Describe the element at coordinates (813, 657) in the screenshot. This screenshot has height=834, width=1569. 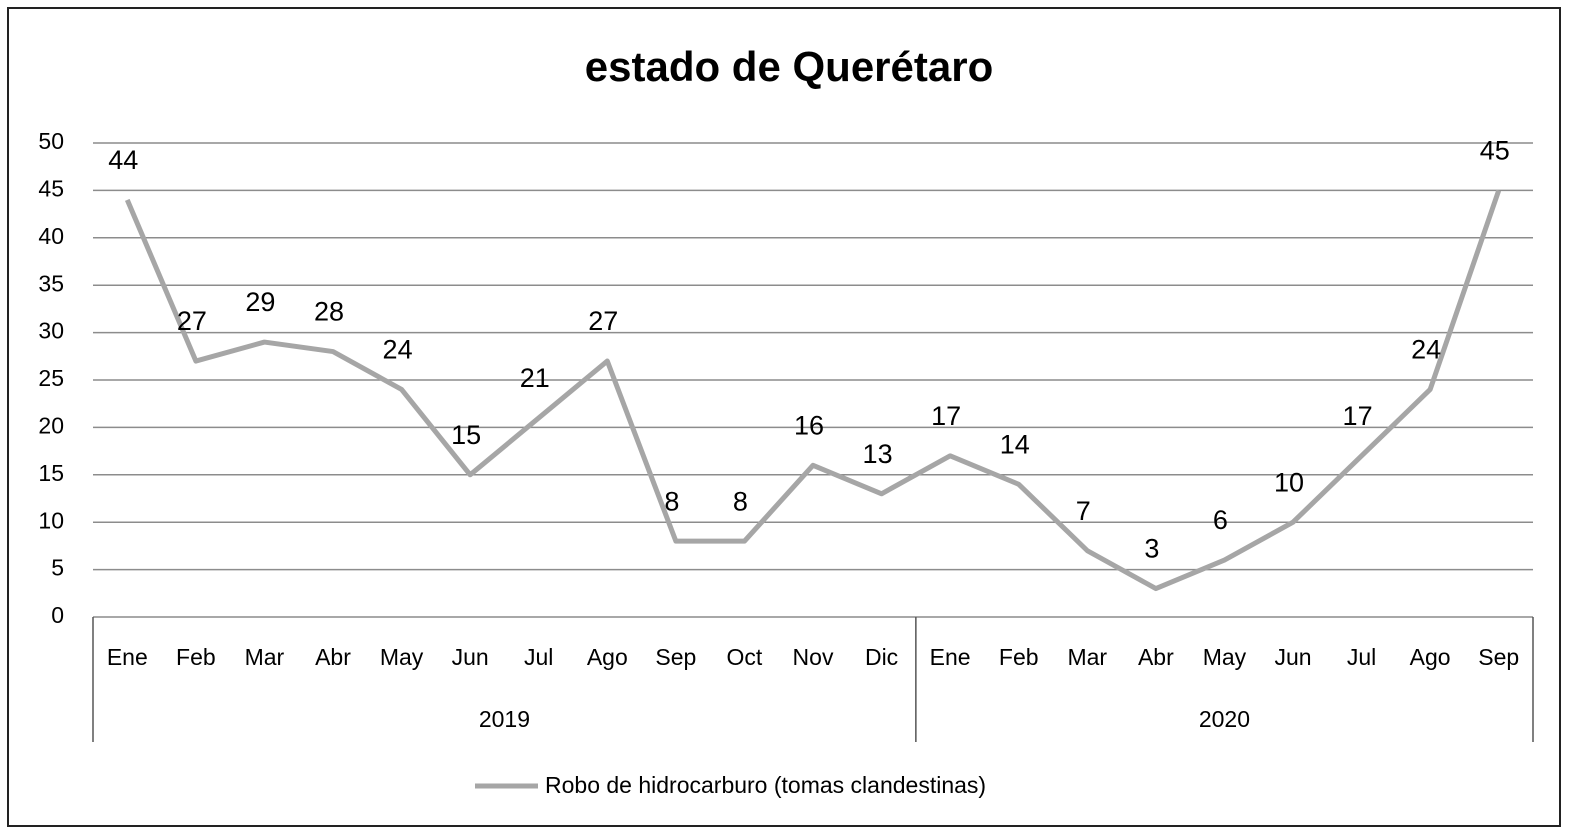
I see `x-tick-label: Nov` at that location.